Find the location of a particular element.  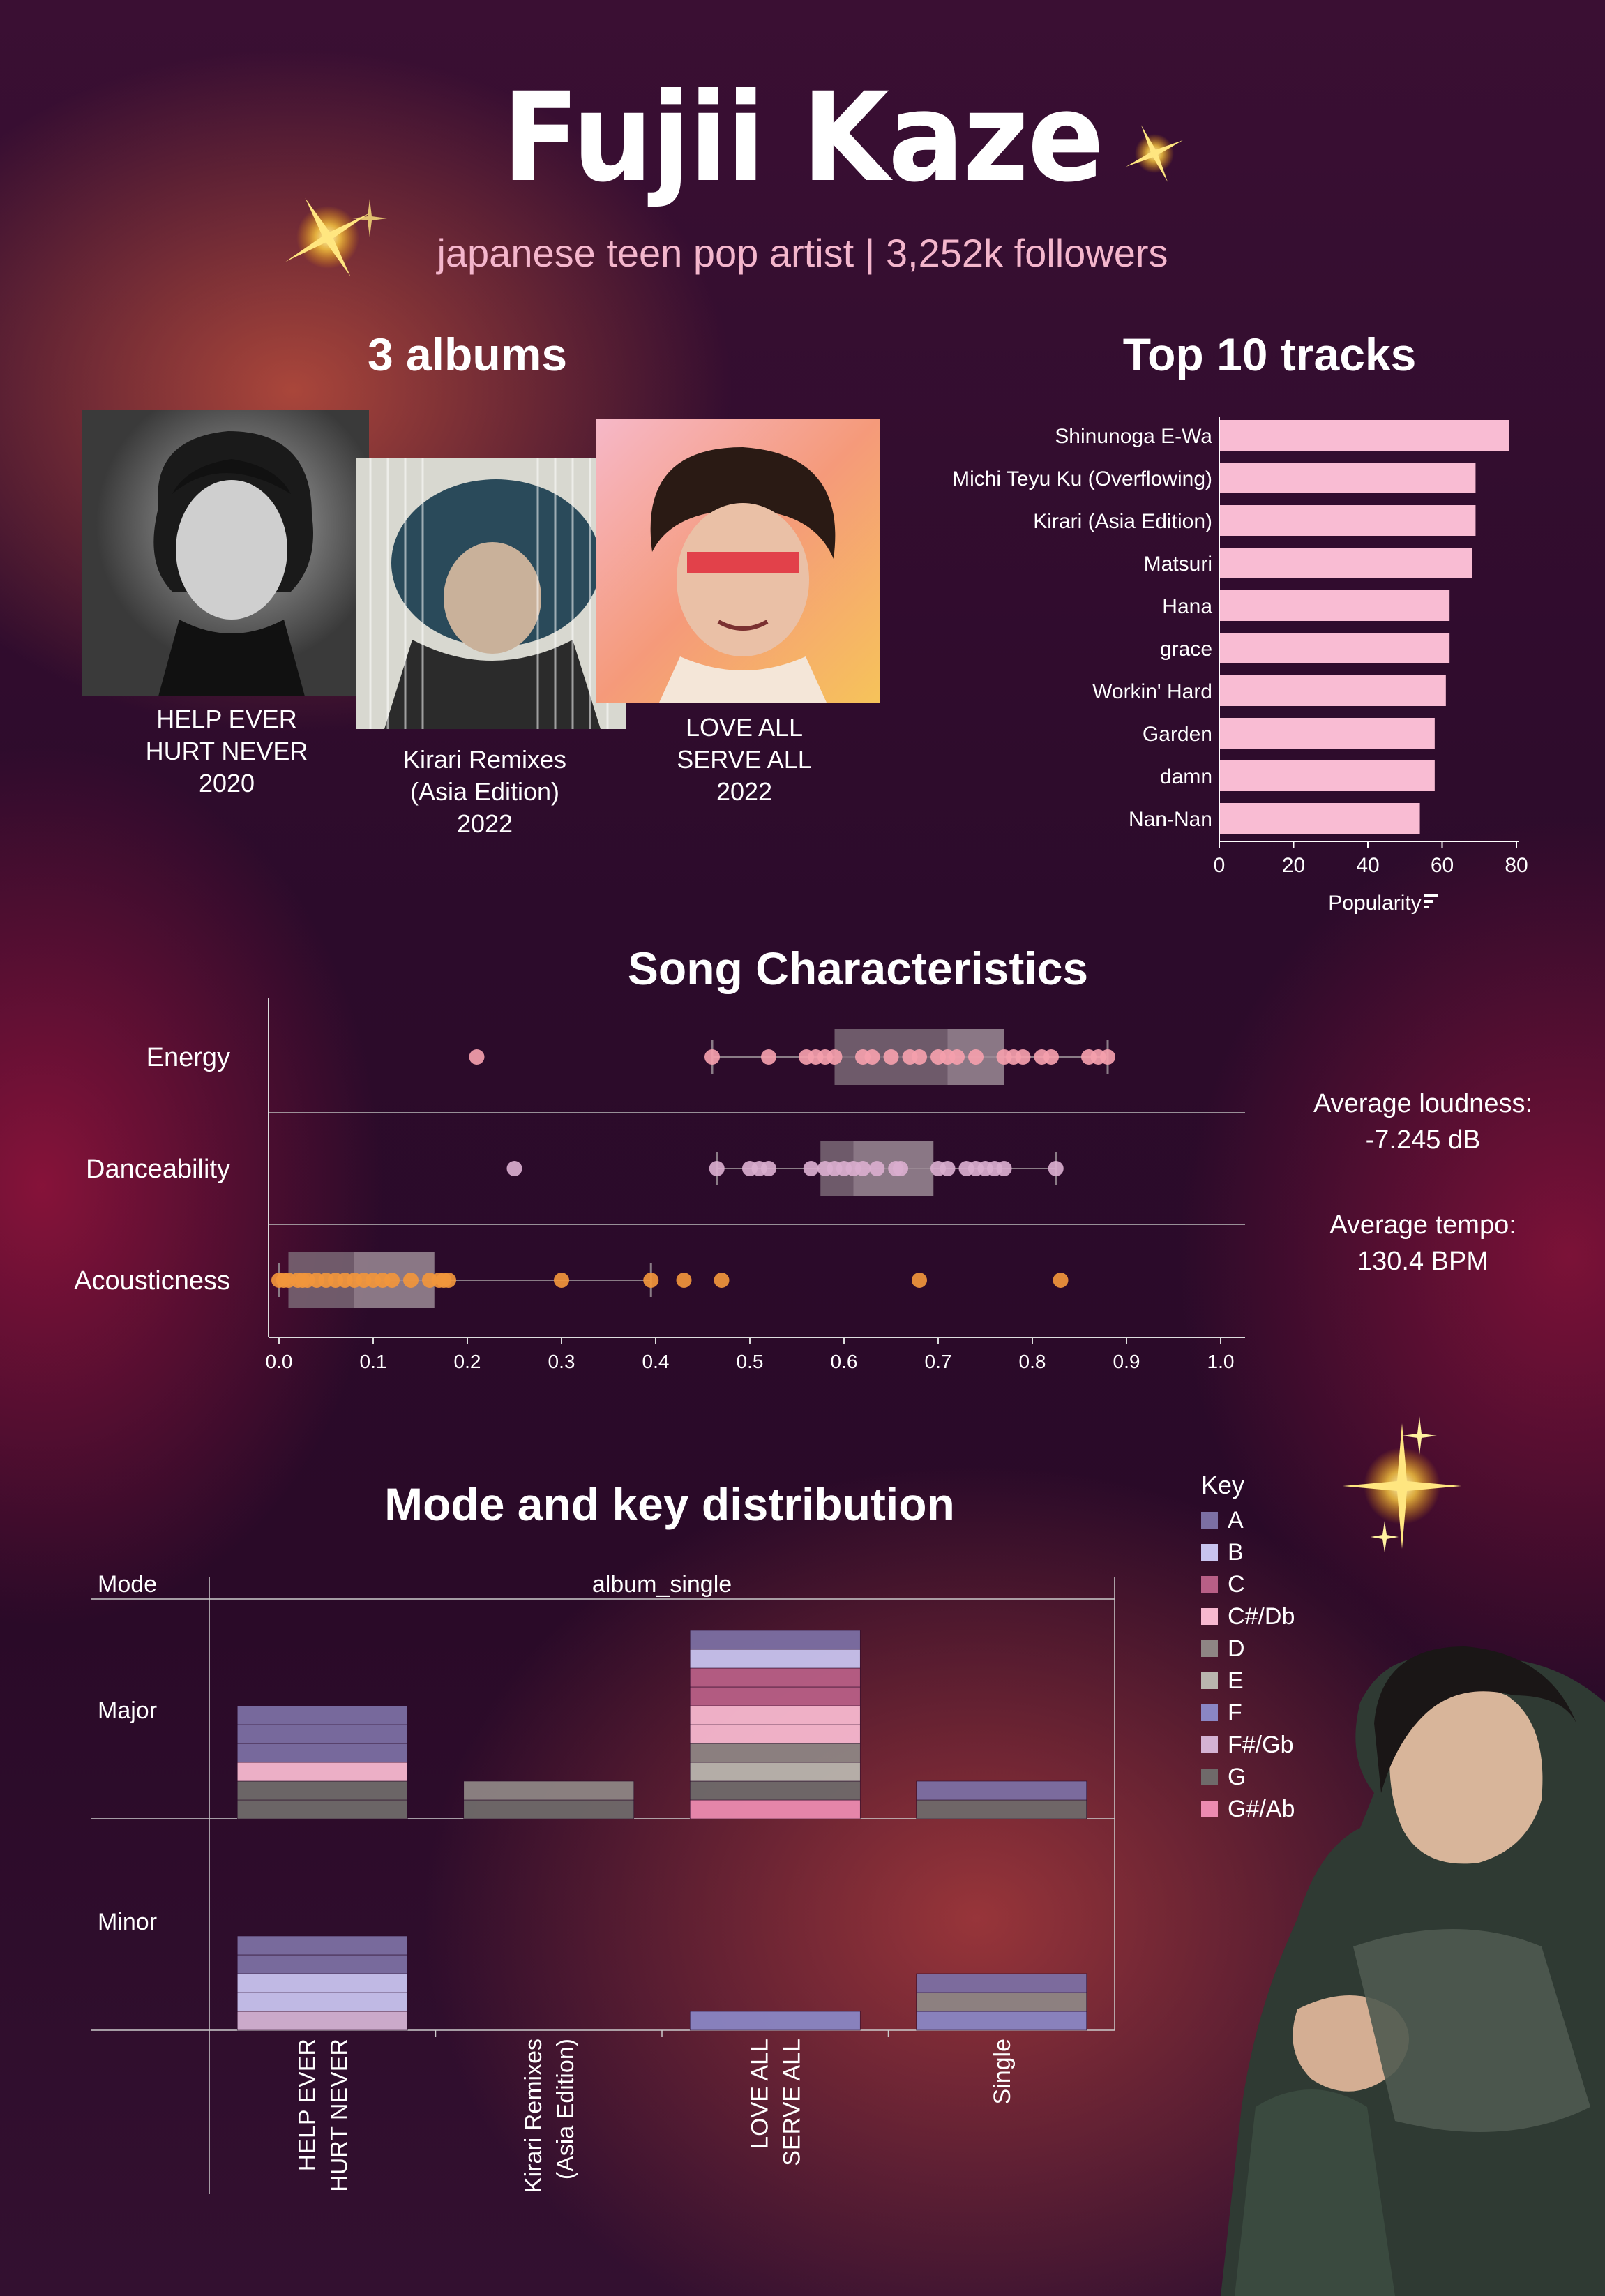

album-caption: Kirari Remixes (Asia Edition) 2022 is located at coordinates (485, 791).